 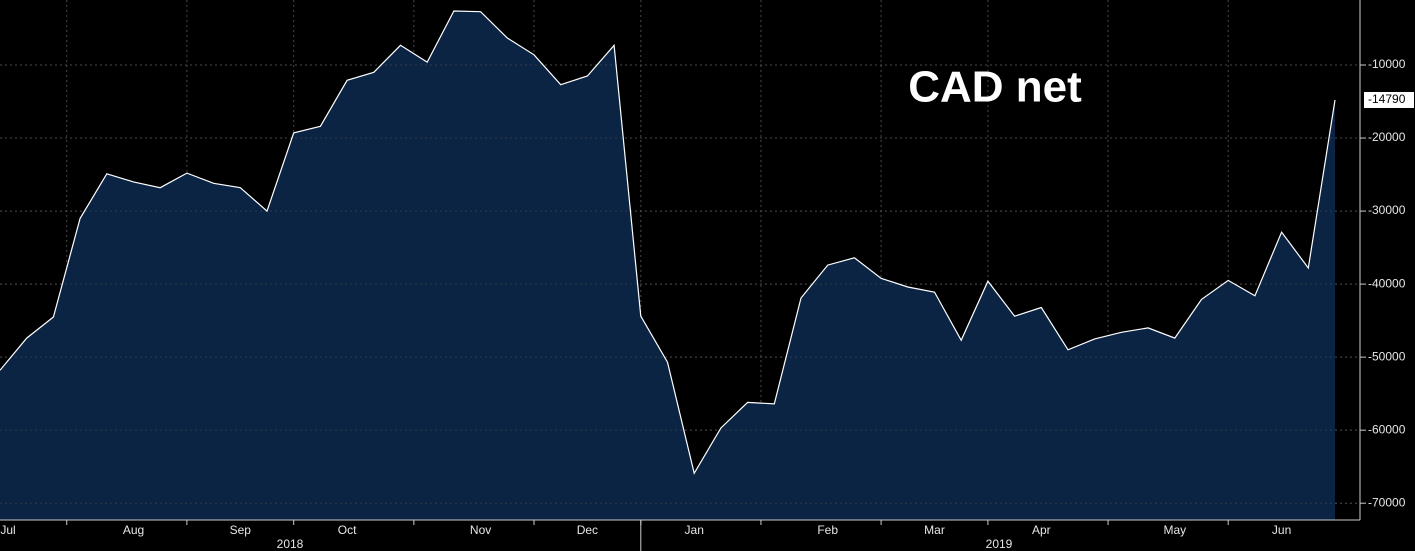 What do you see at coordinates (694, 530) in the screenshot?
I see `x-tick-label: Jan` at bounding box center [694, 530].